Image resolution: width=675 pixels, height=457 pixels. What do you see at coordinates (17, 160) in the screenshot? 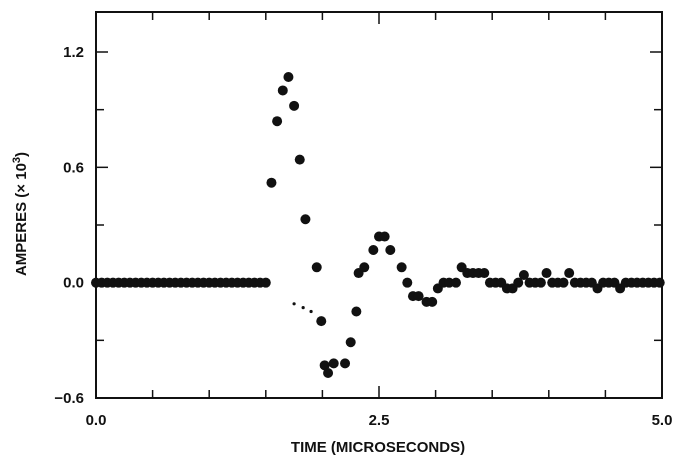
I see `y-axis-title-exponent: 3` at bounding box center [17, 160].